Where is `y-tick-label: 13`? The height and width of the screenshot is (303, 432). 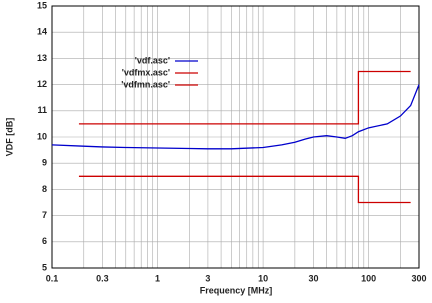 y-tick-label: 13 is located at coordinates (42, 58).